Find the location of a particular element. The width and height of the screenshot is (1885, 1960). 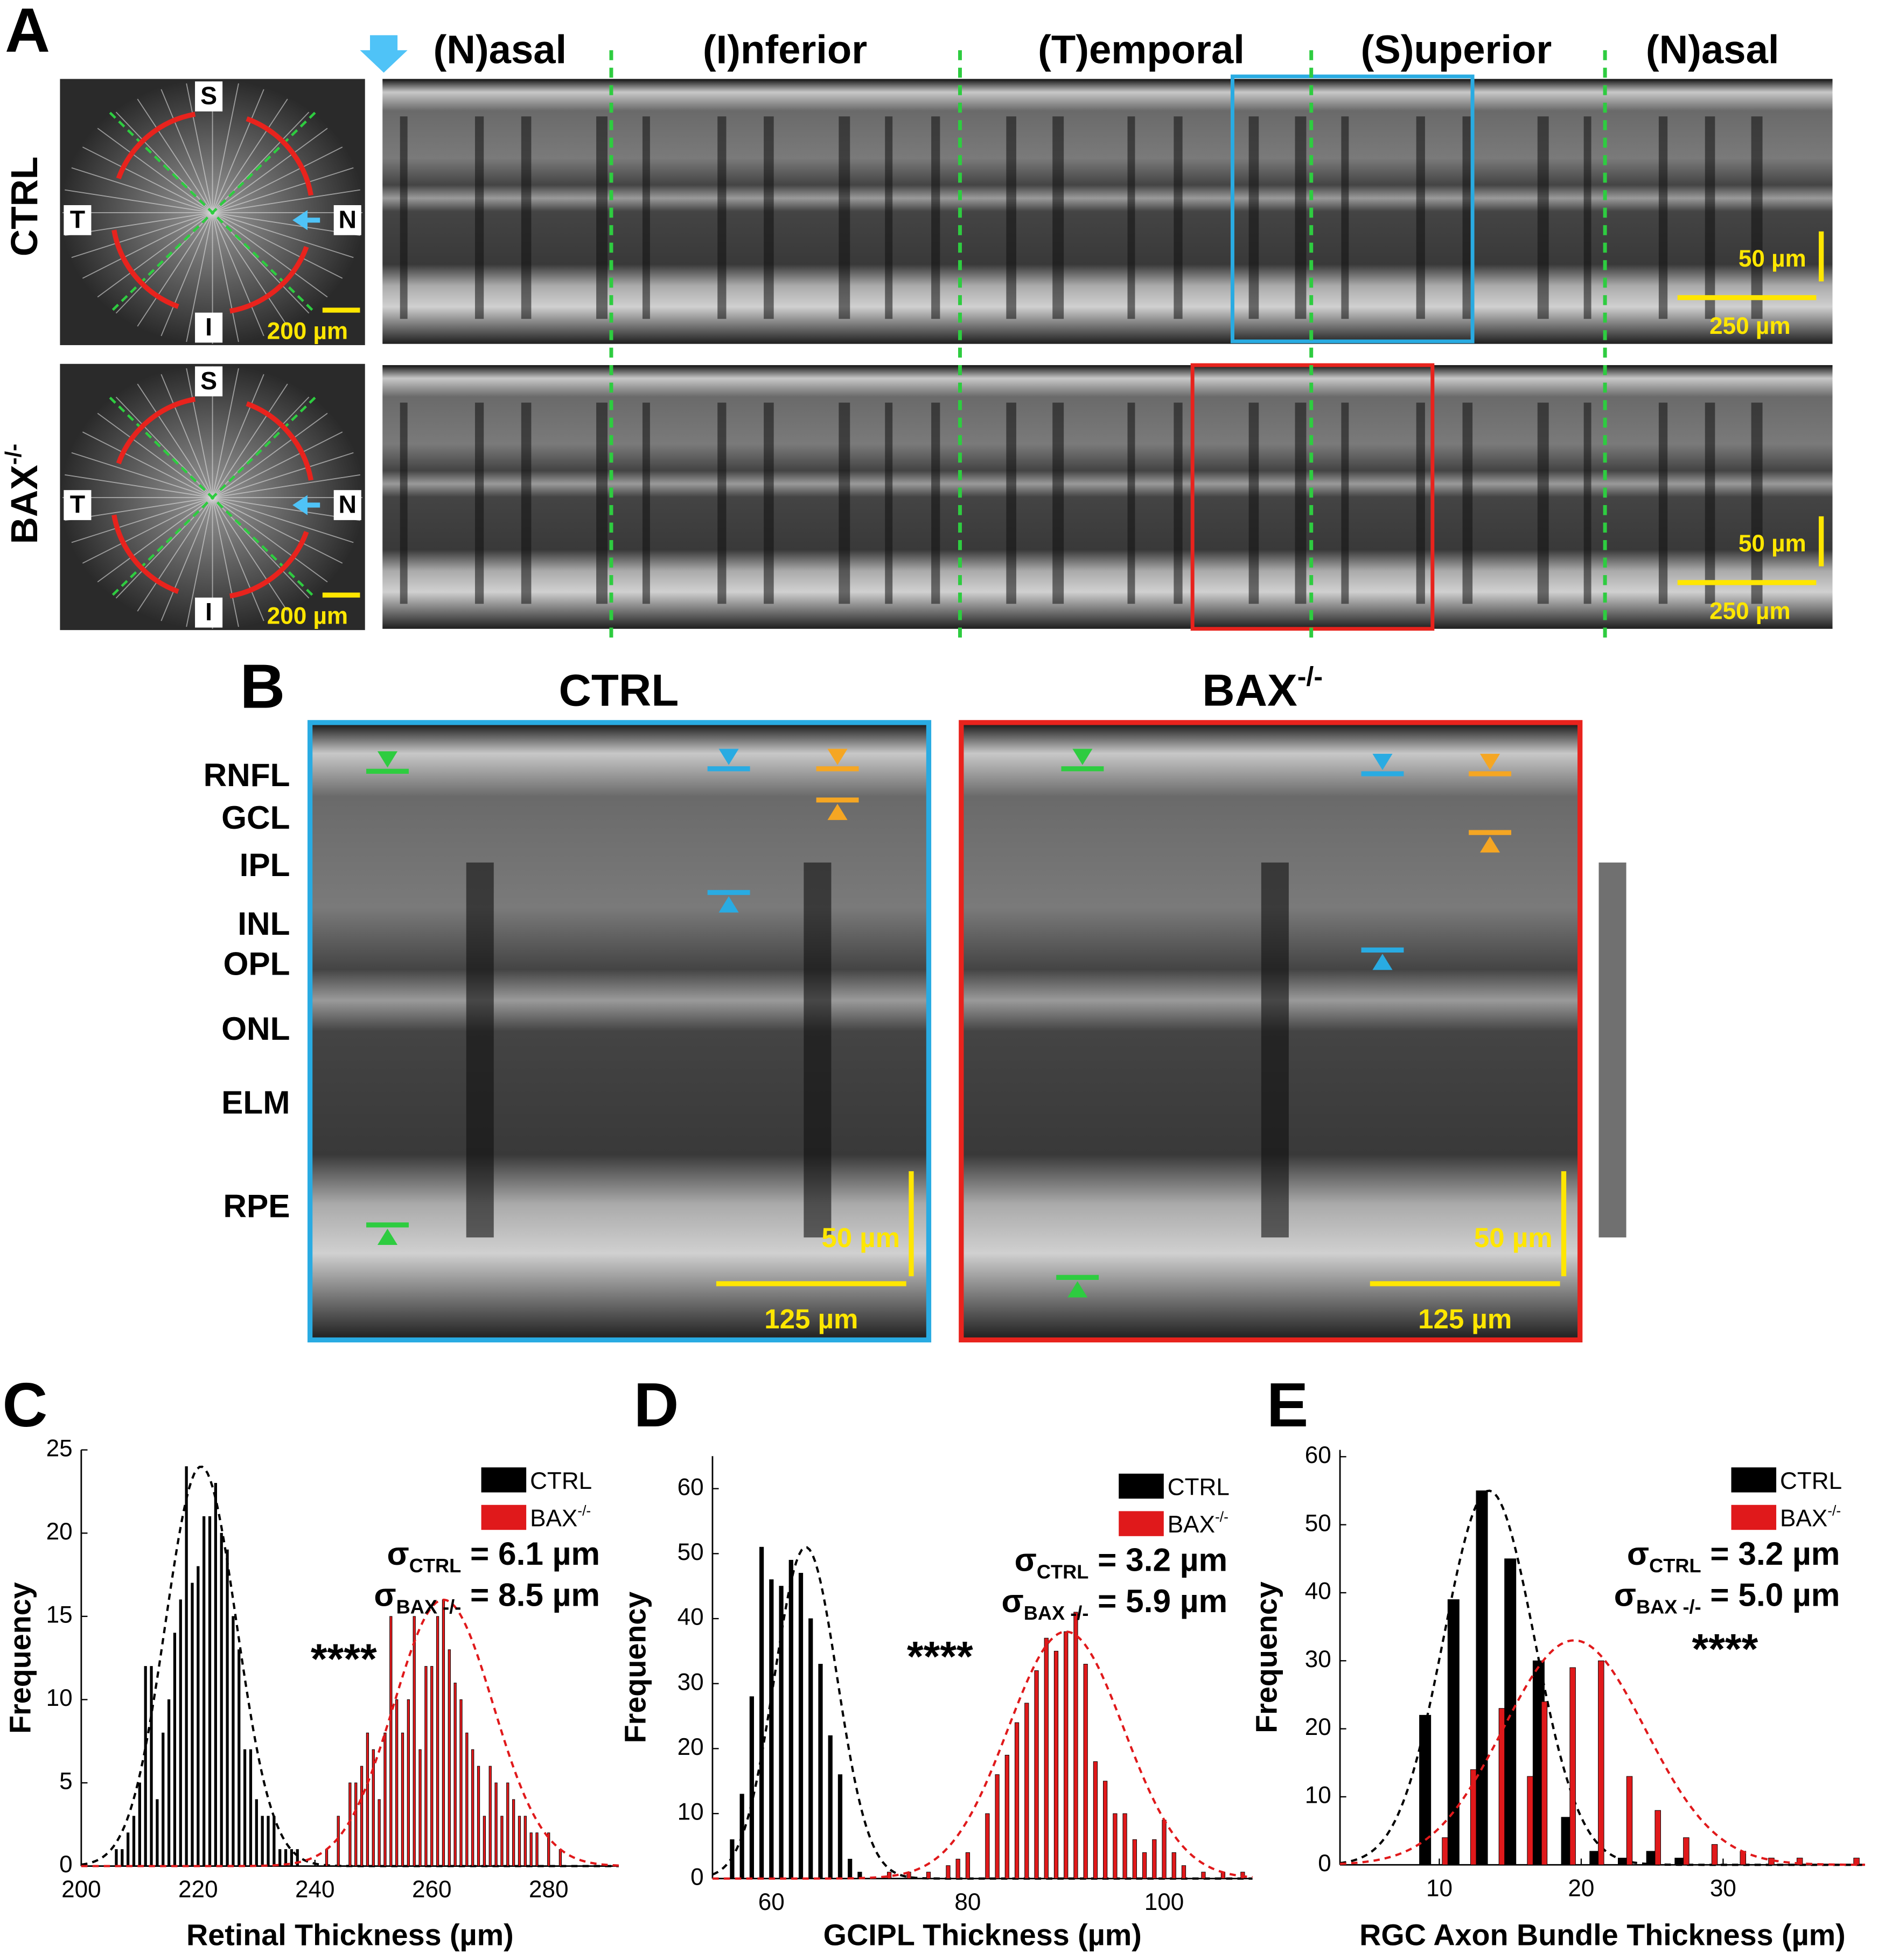

legend-label: BAX-/- is located at coordinates (1198, 1523).